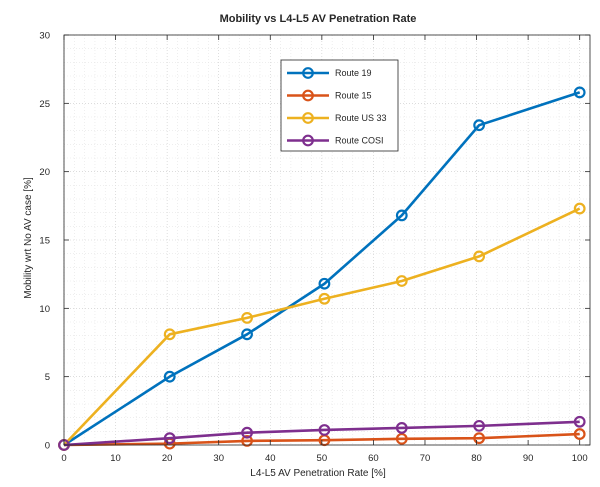  I want to click on x-tick-label: 90, so click(528, 458).